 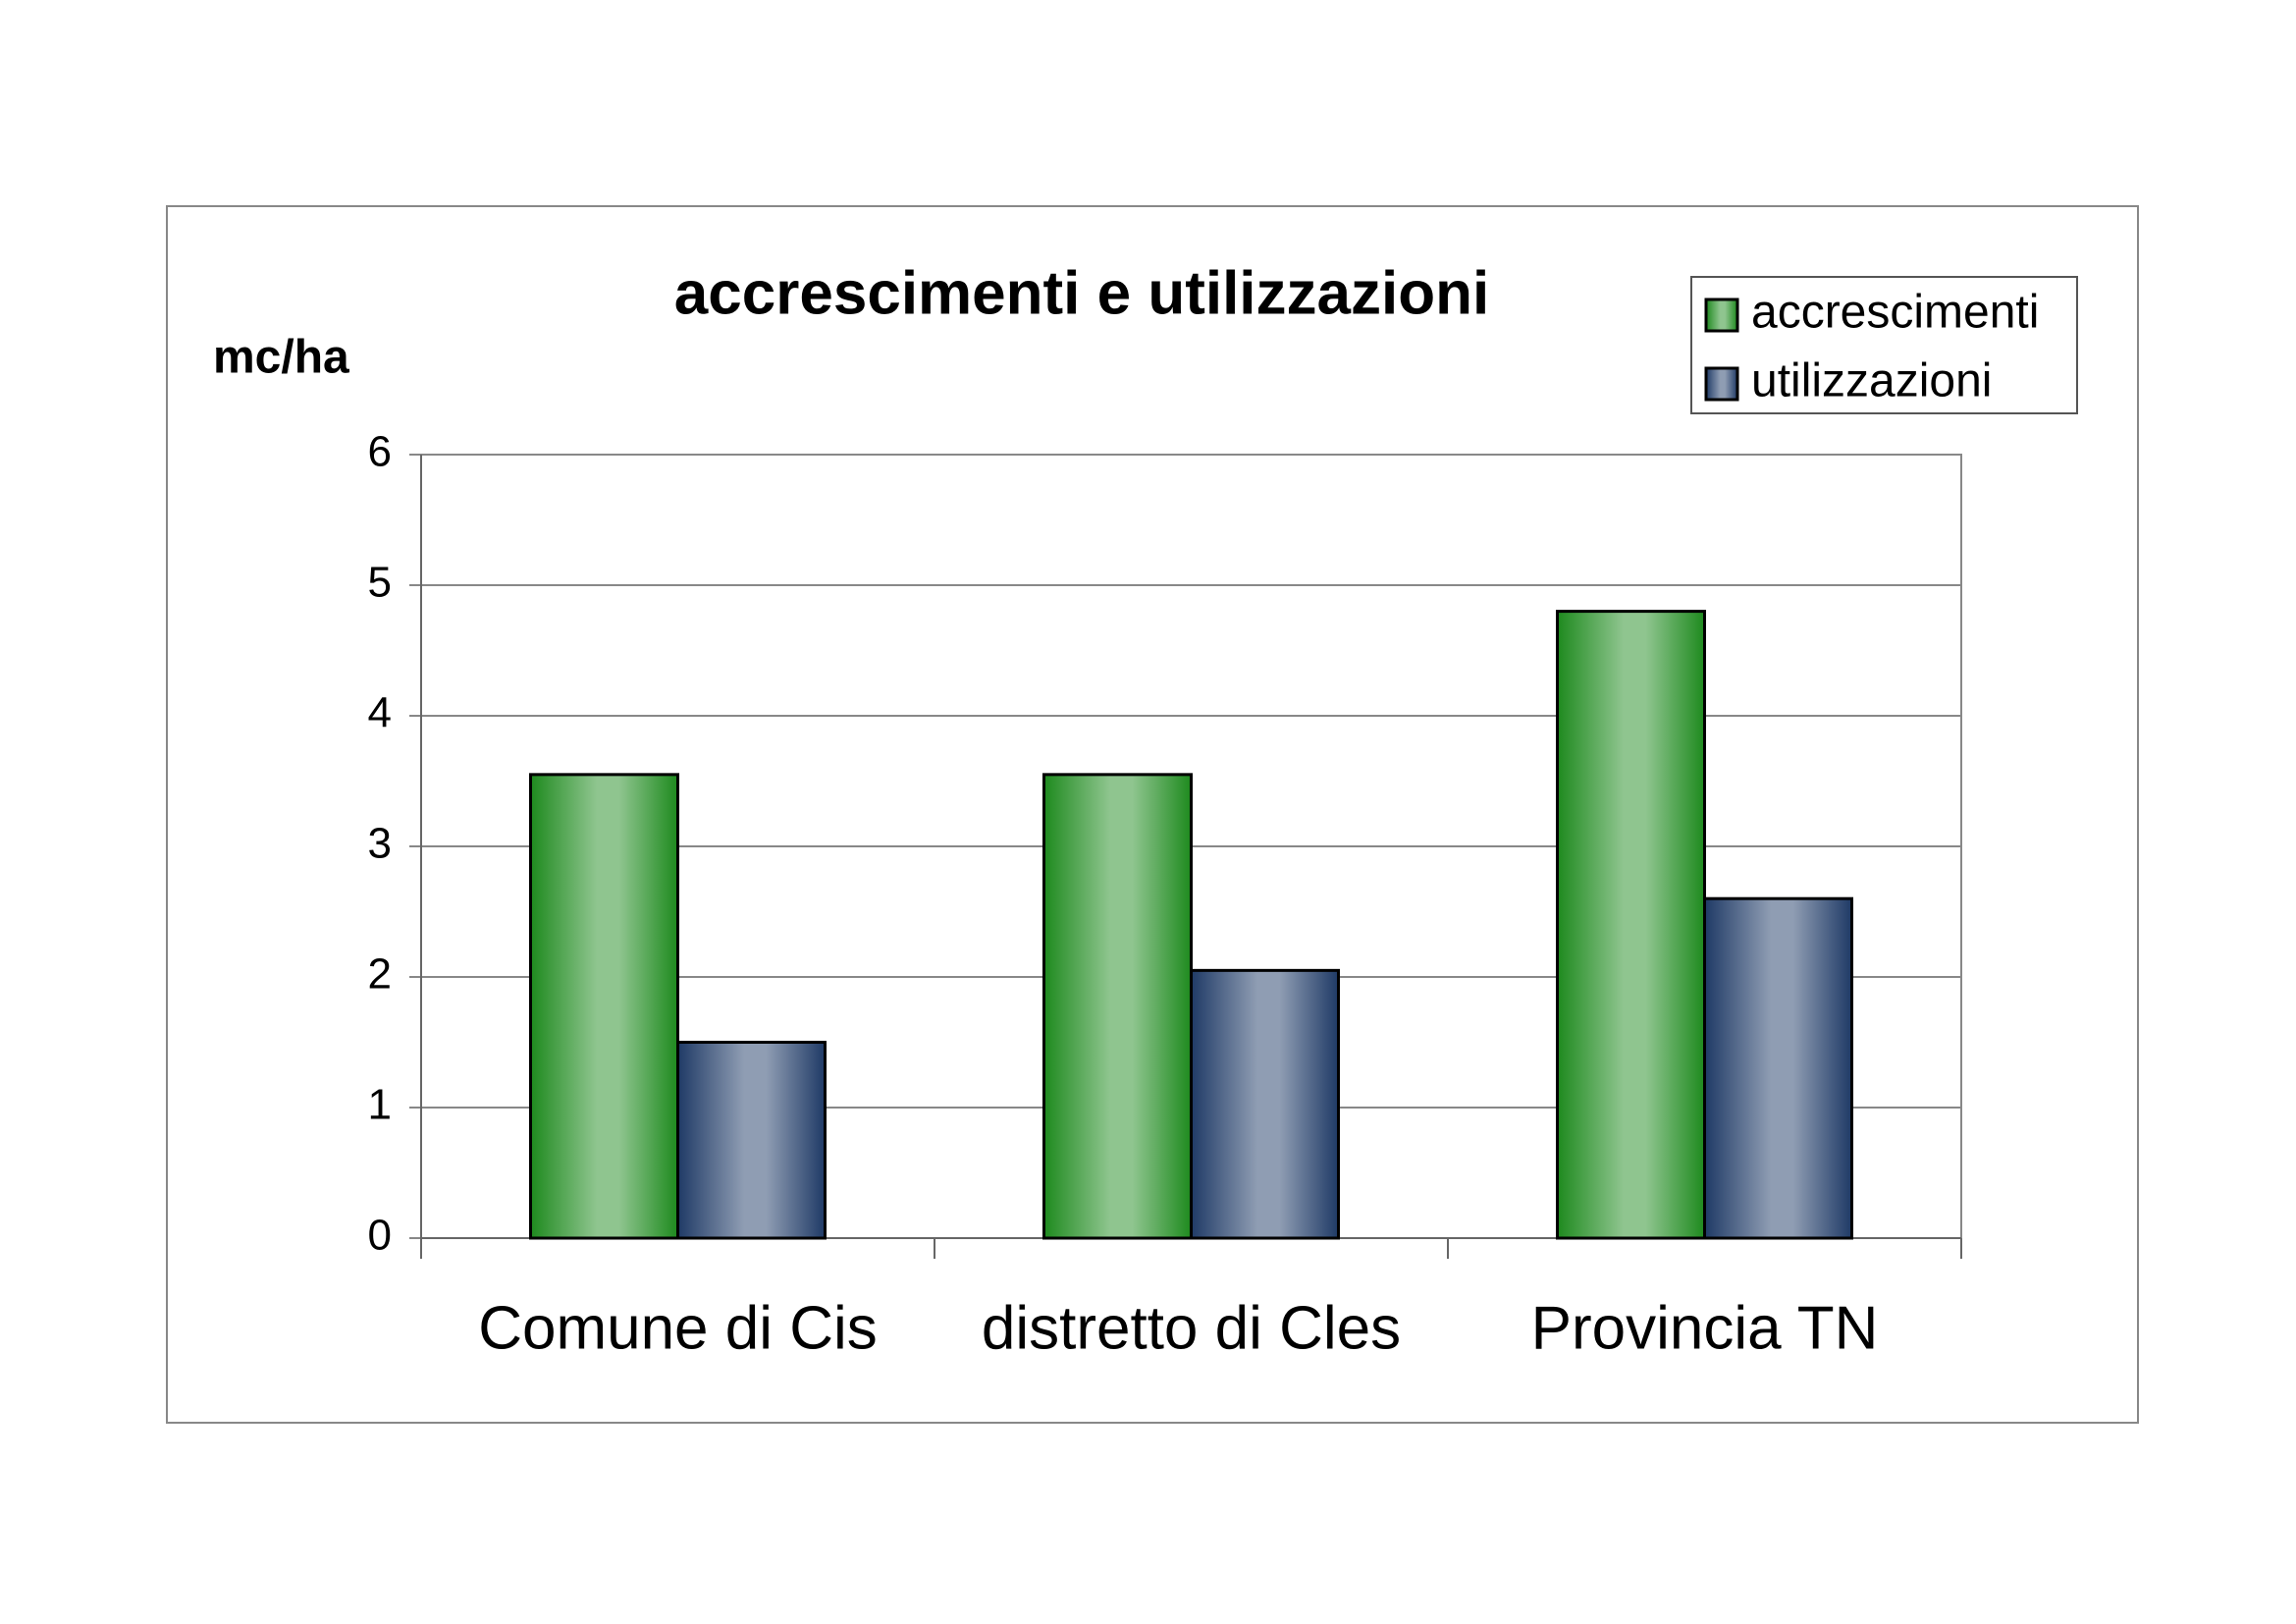 I want to click on y-tick-label: 3, so click(x=380, y=844).